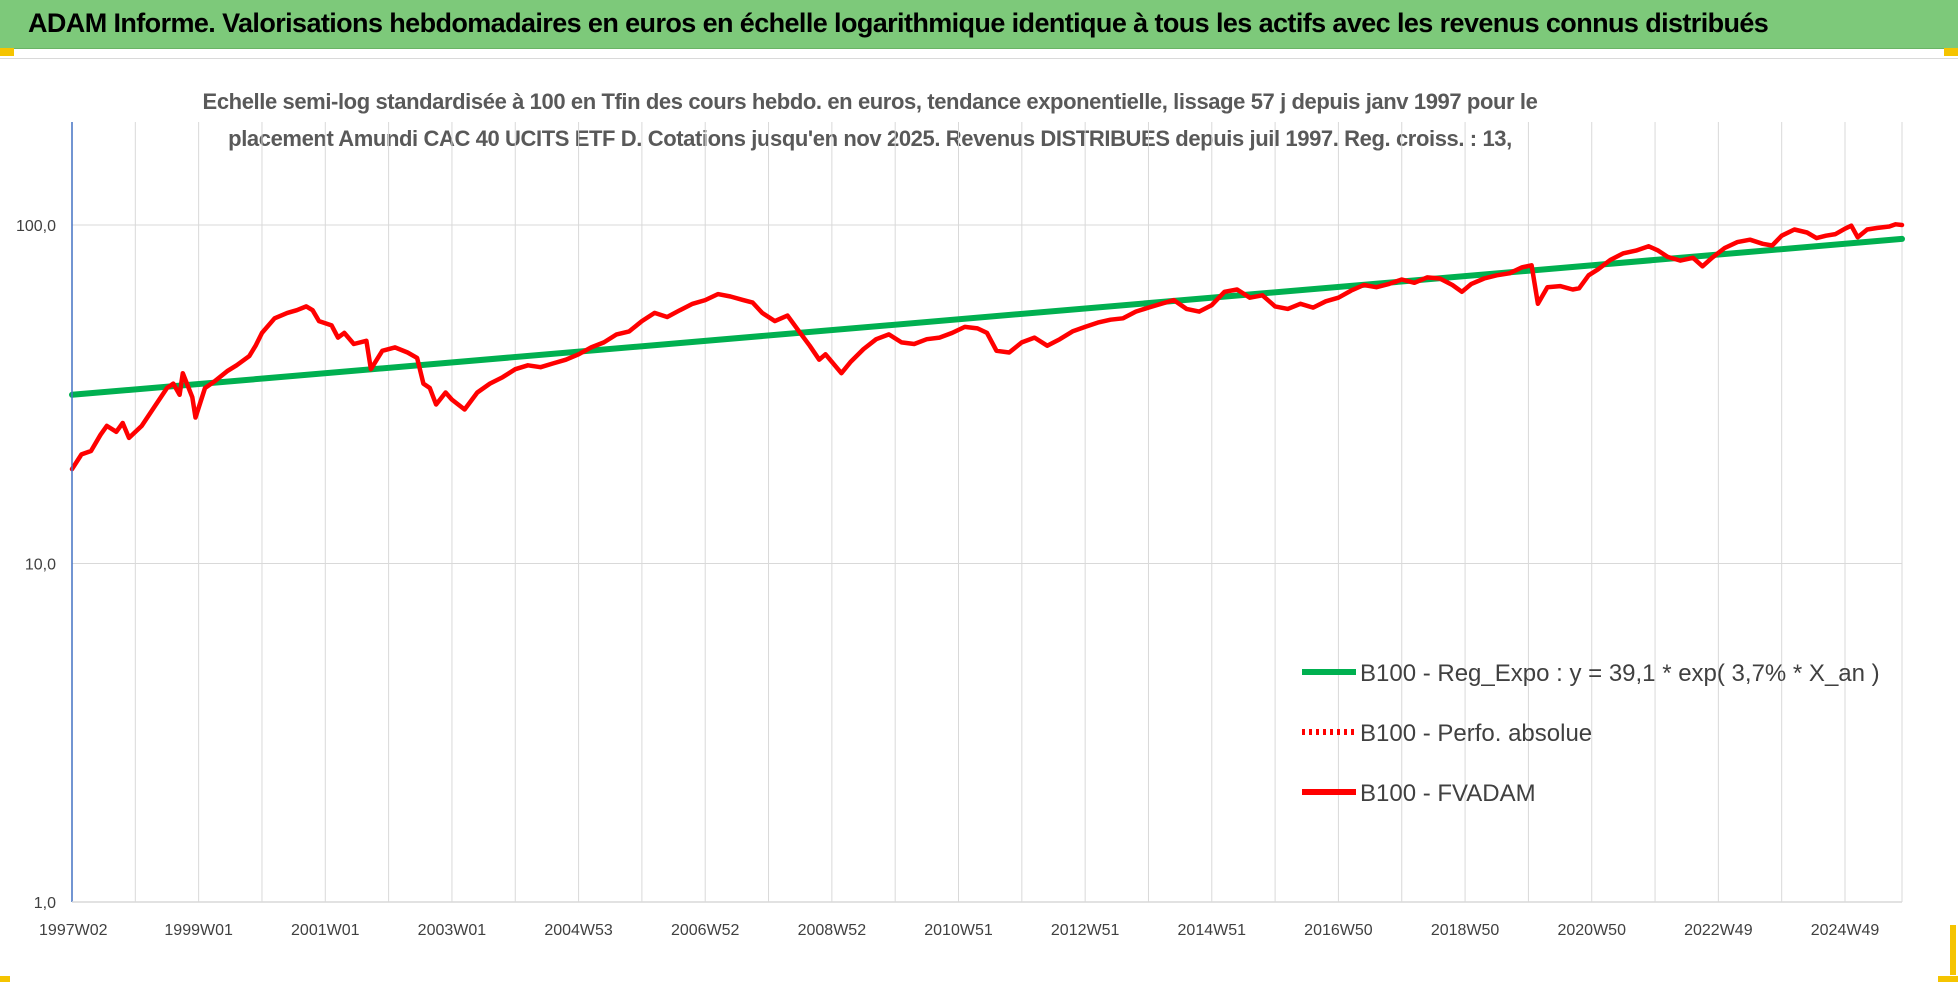 The width and height of the screenshot is (1958, 983). I want to click on x-tick-label: 2003W01, so click(452, 930).